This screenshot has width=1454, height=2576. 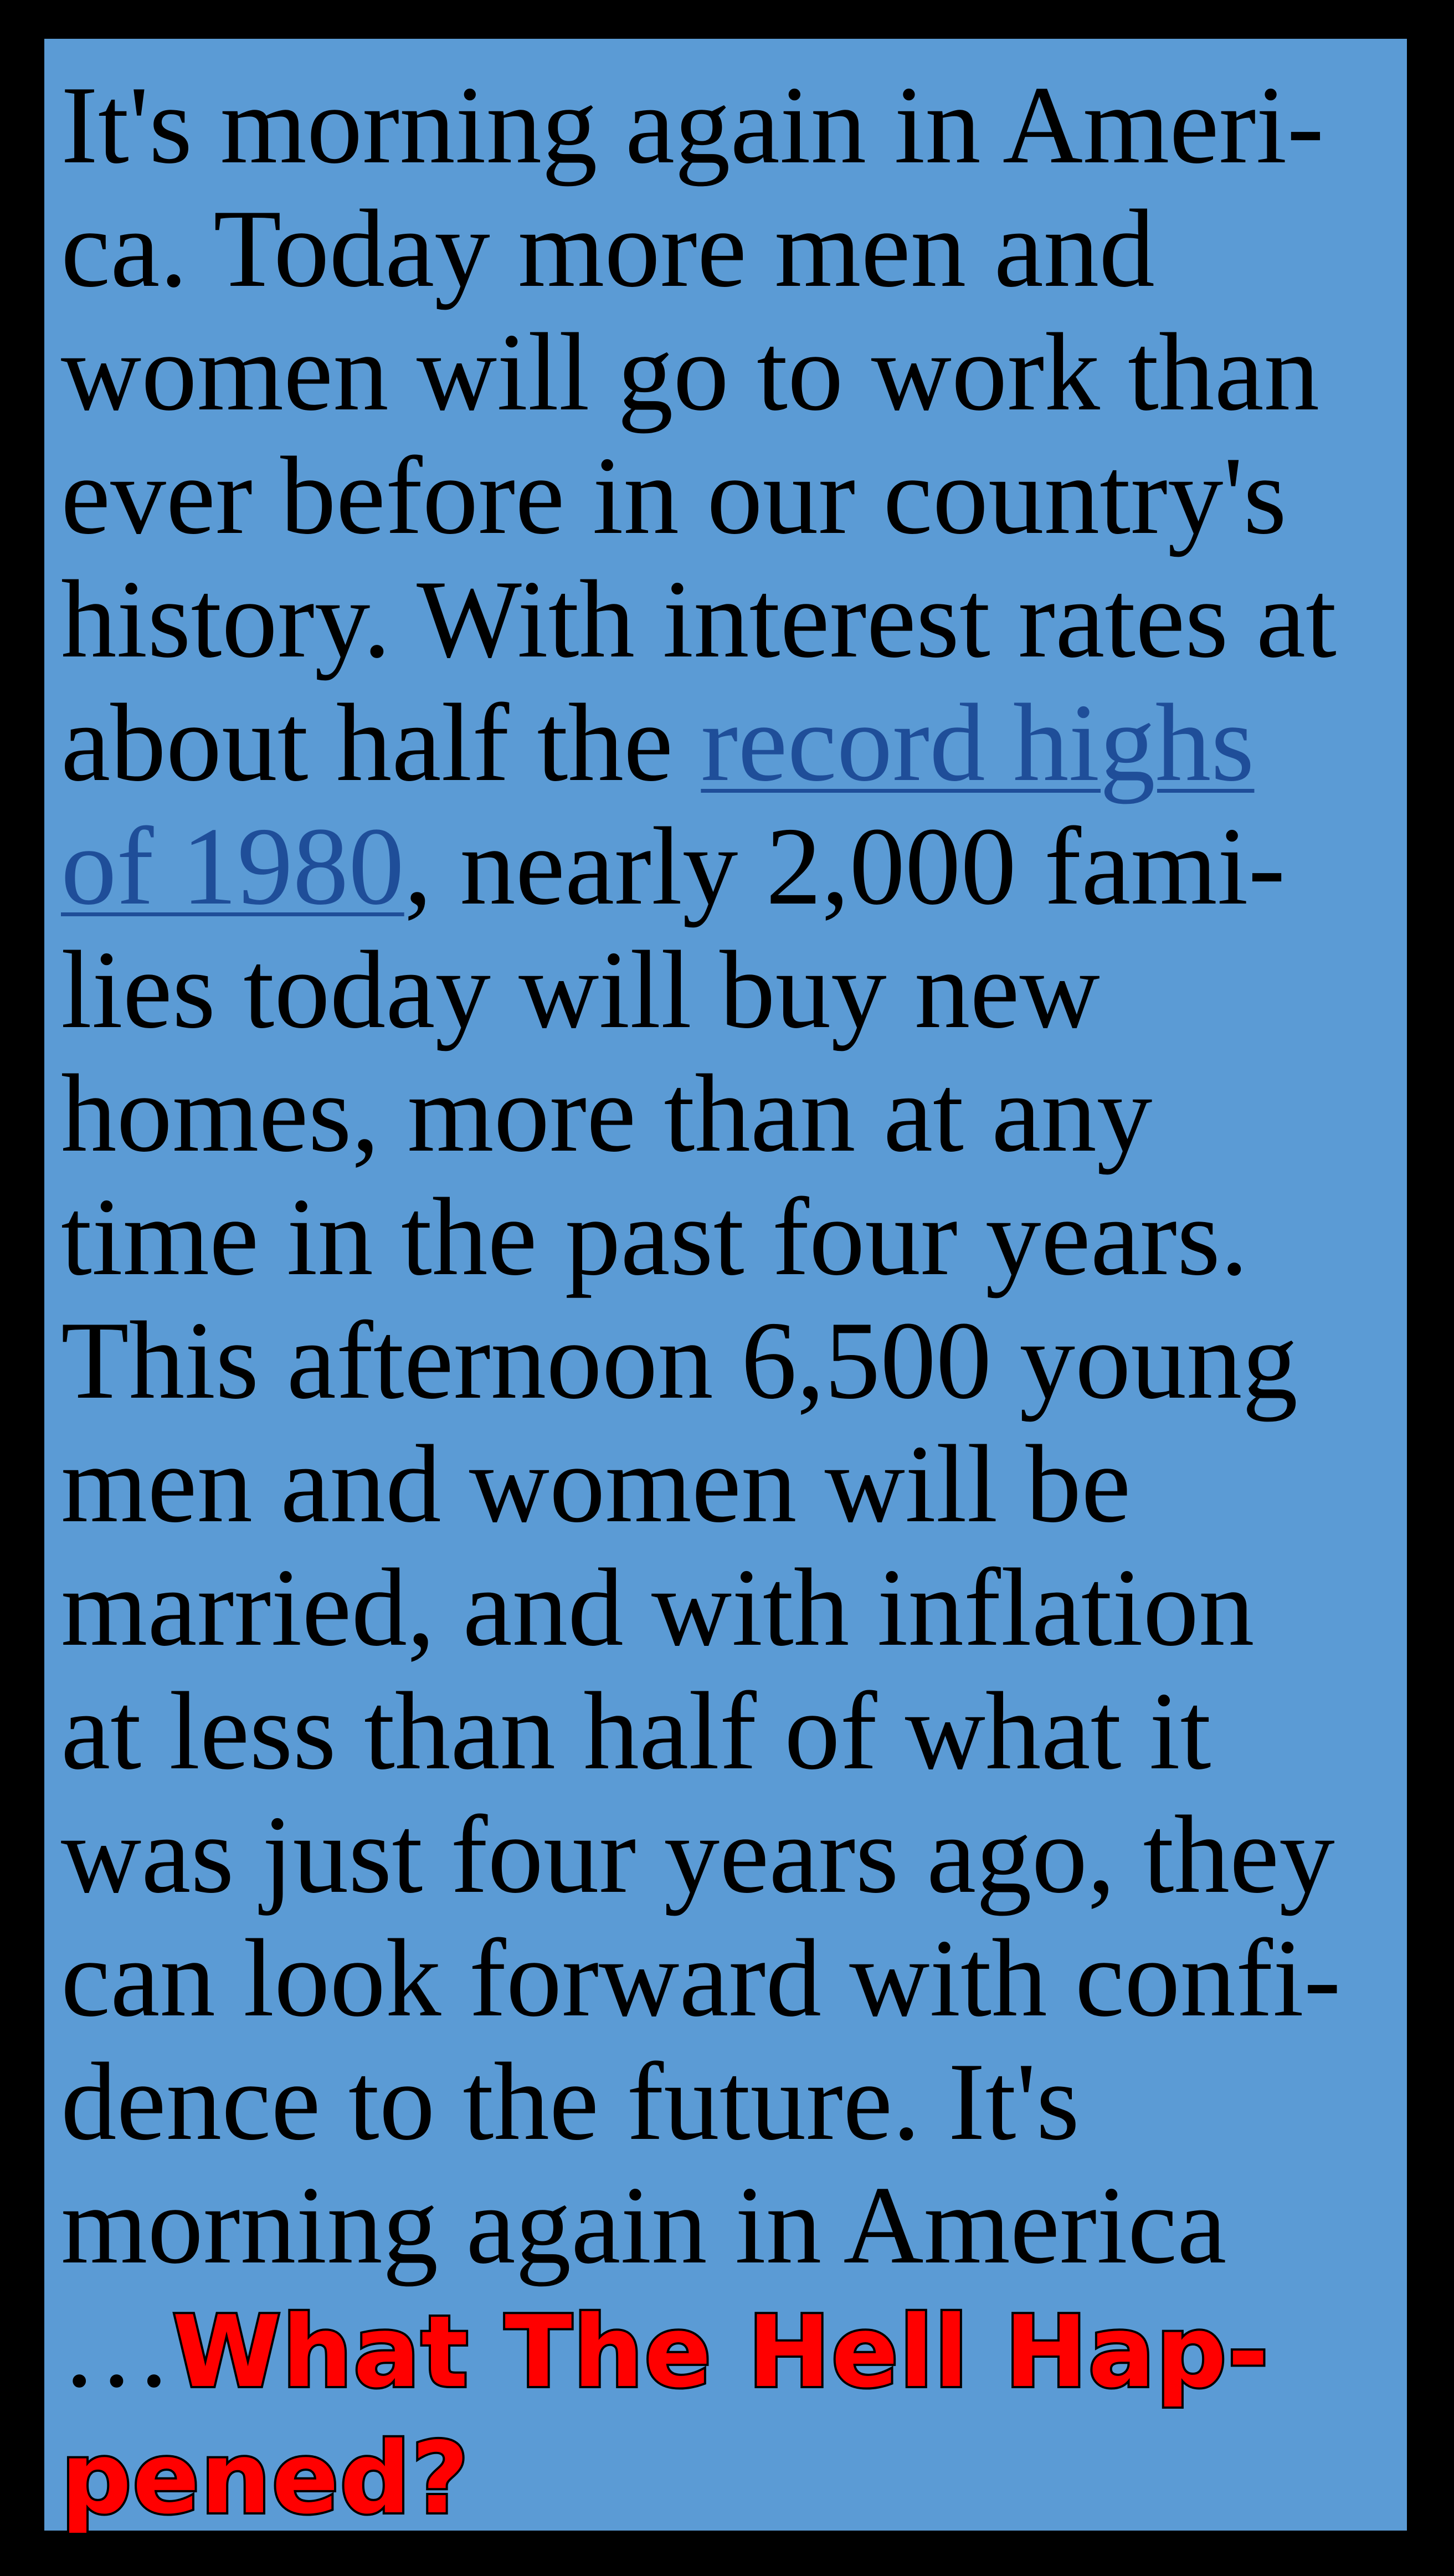 I want to click on punchline-line: …What The Hell Hap-, so click(x=748, y=2350).